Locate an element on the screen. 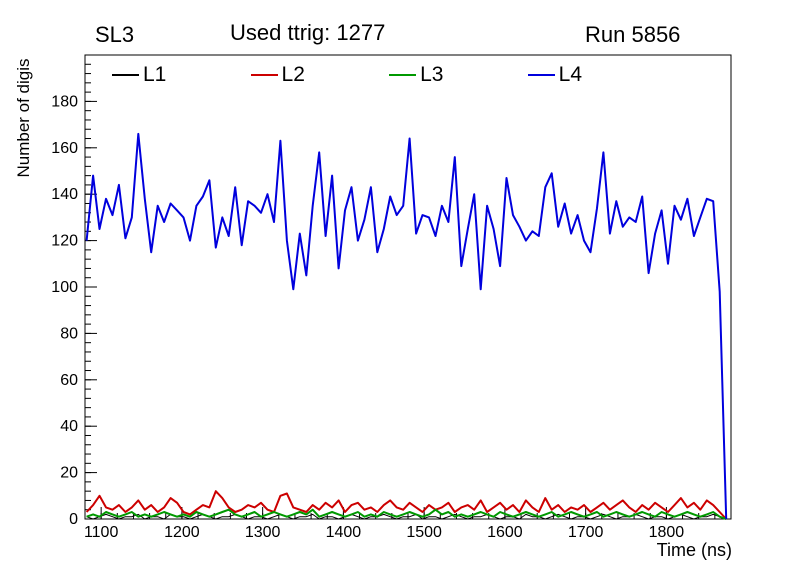 The image size is (796, 572). svg-text: 120 is located at coordinates (64, 241).